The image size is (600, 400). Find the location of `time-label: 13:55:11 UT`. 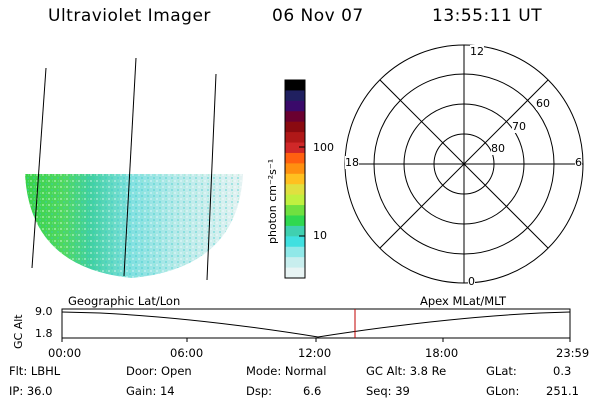

time-label: 13:55:11 UT is located at coordinates (487, 16).